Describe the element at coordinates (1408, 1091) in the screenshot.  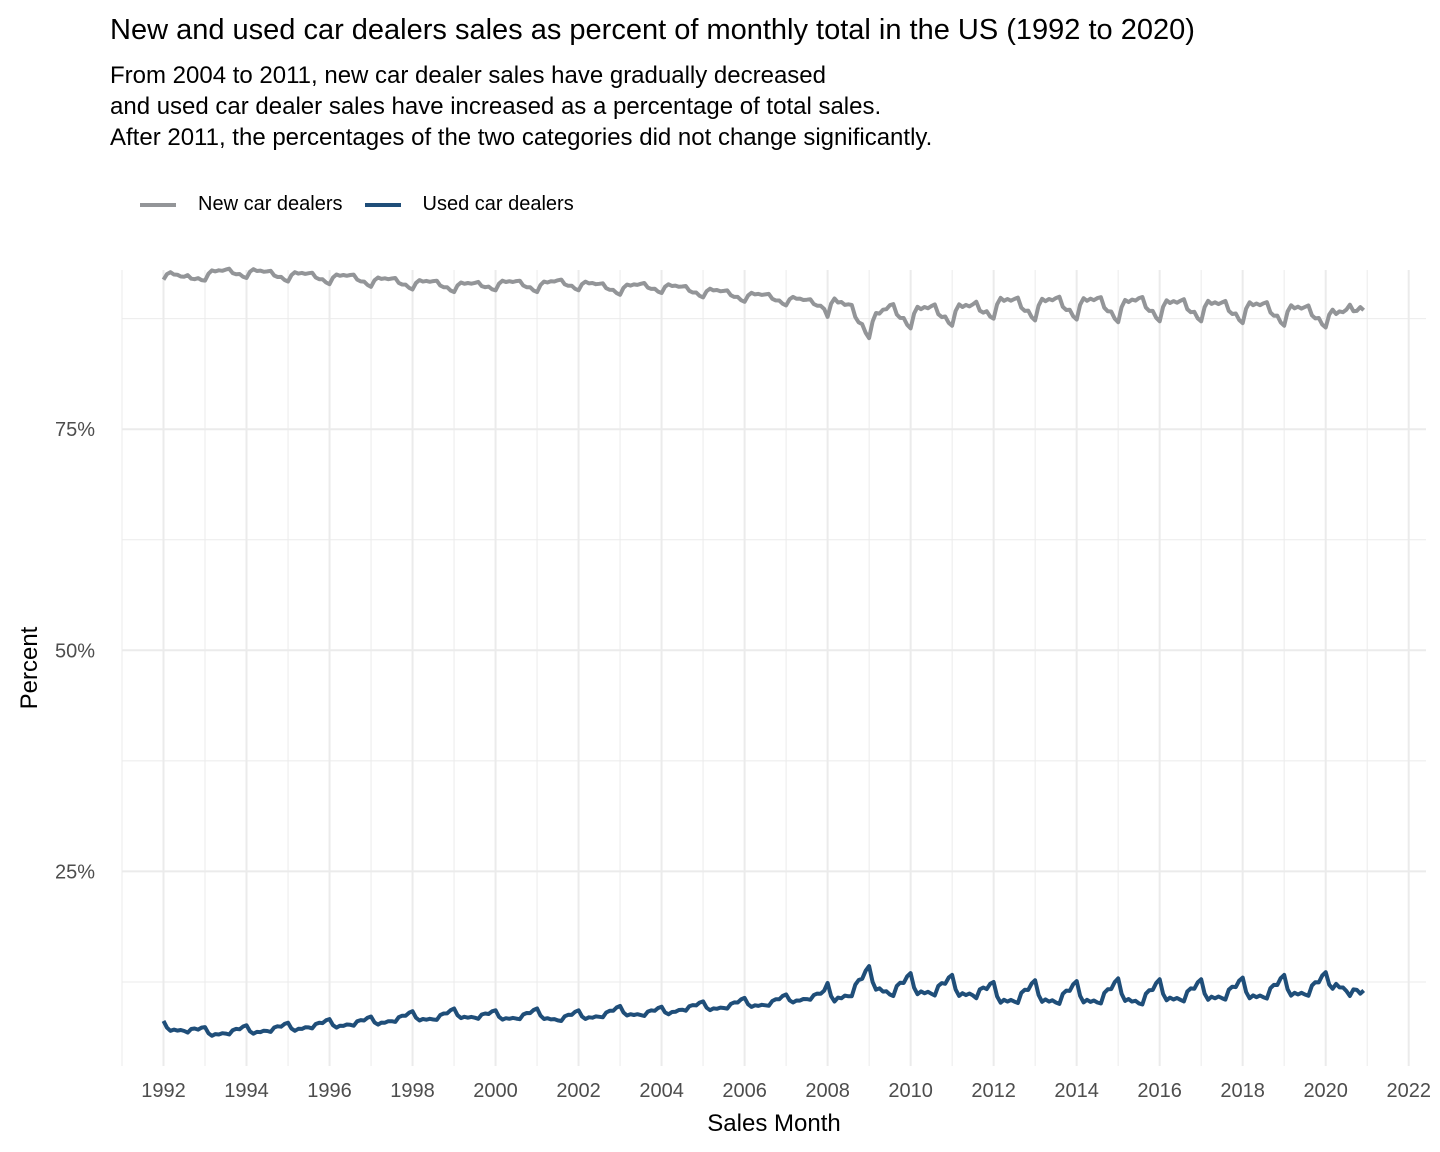
I see `x-tick-label: 2022` at that location.